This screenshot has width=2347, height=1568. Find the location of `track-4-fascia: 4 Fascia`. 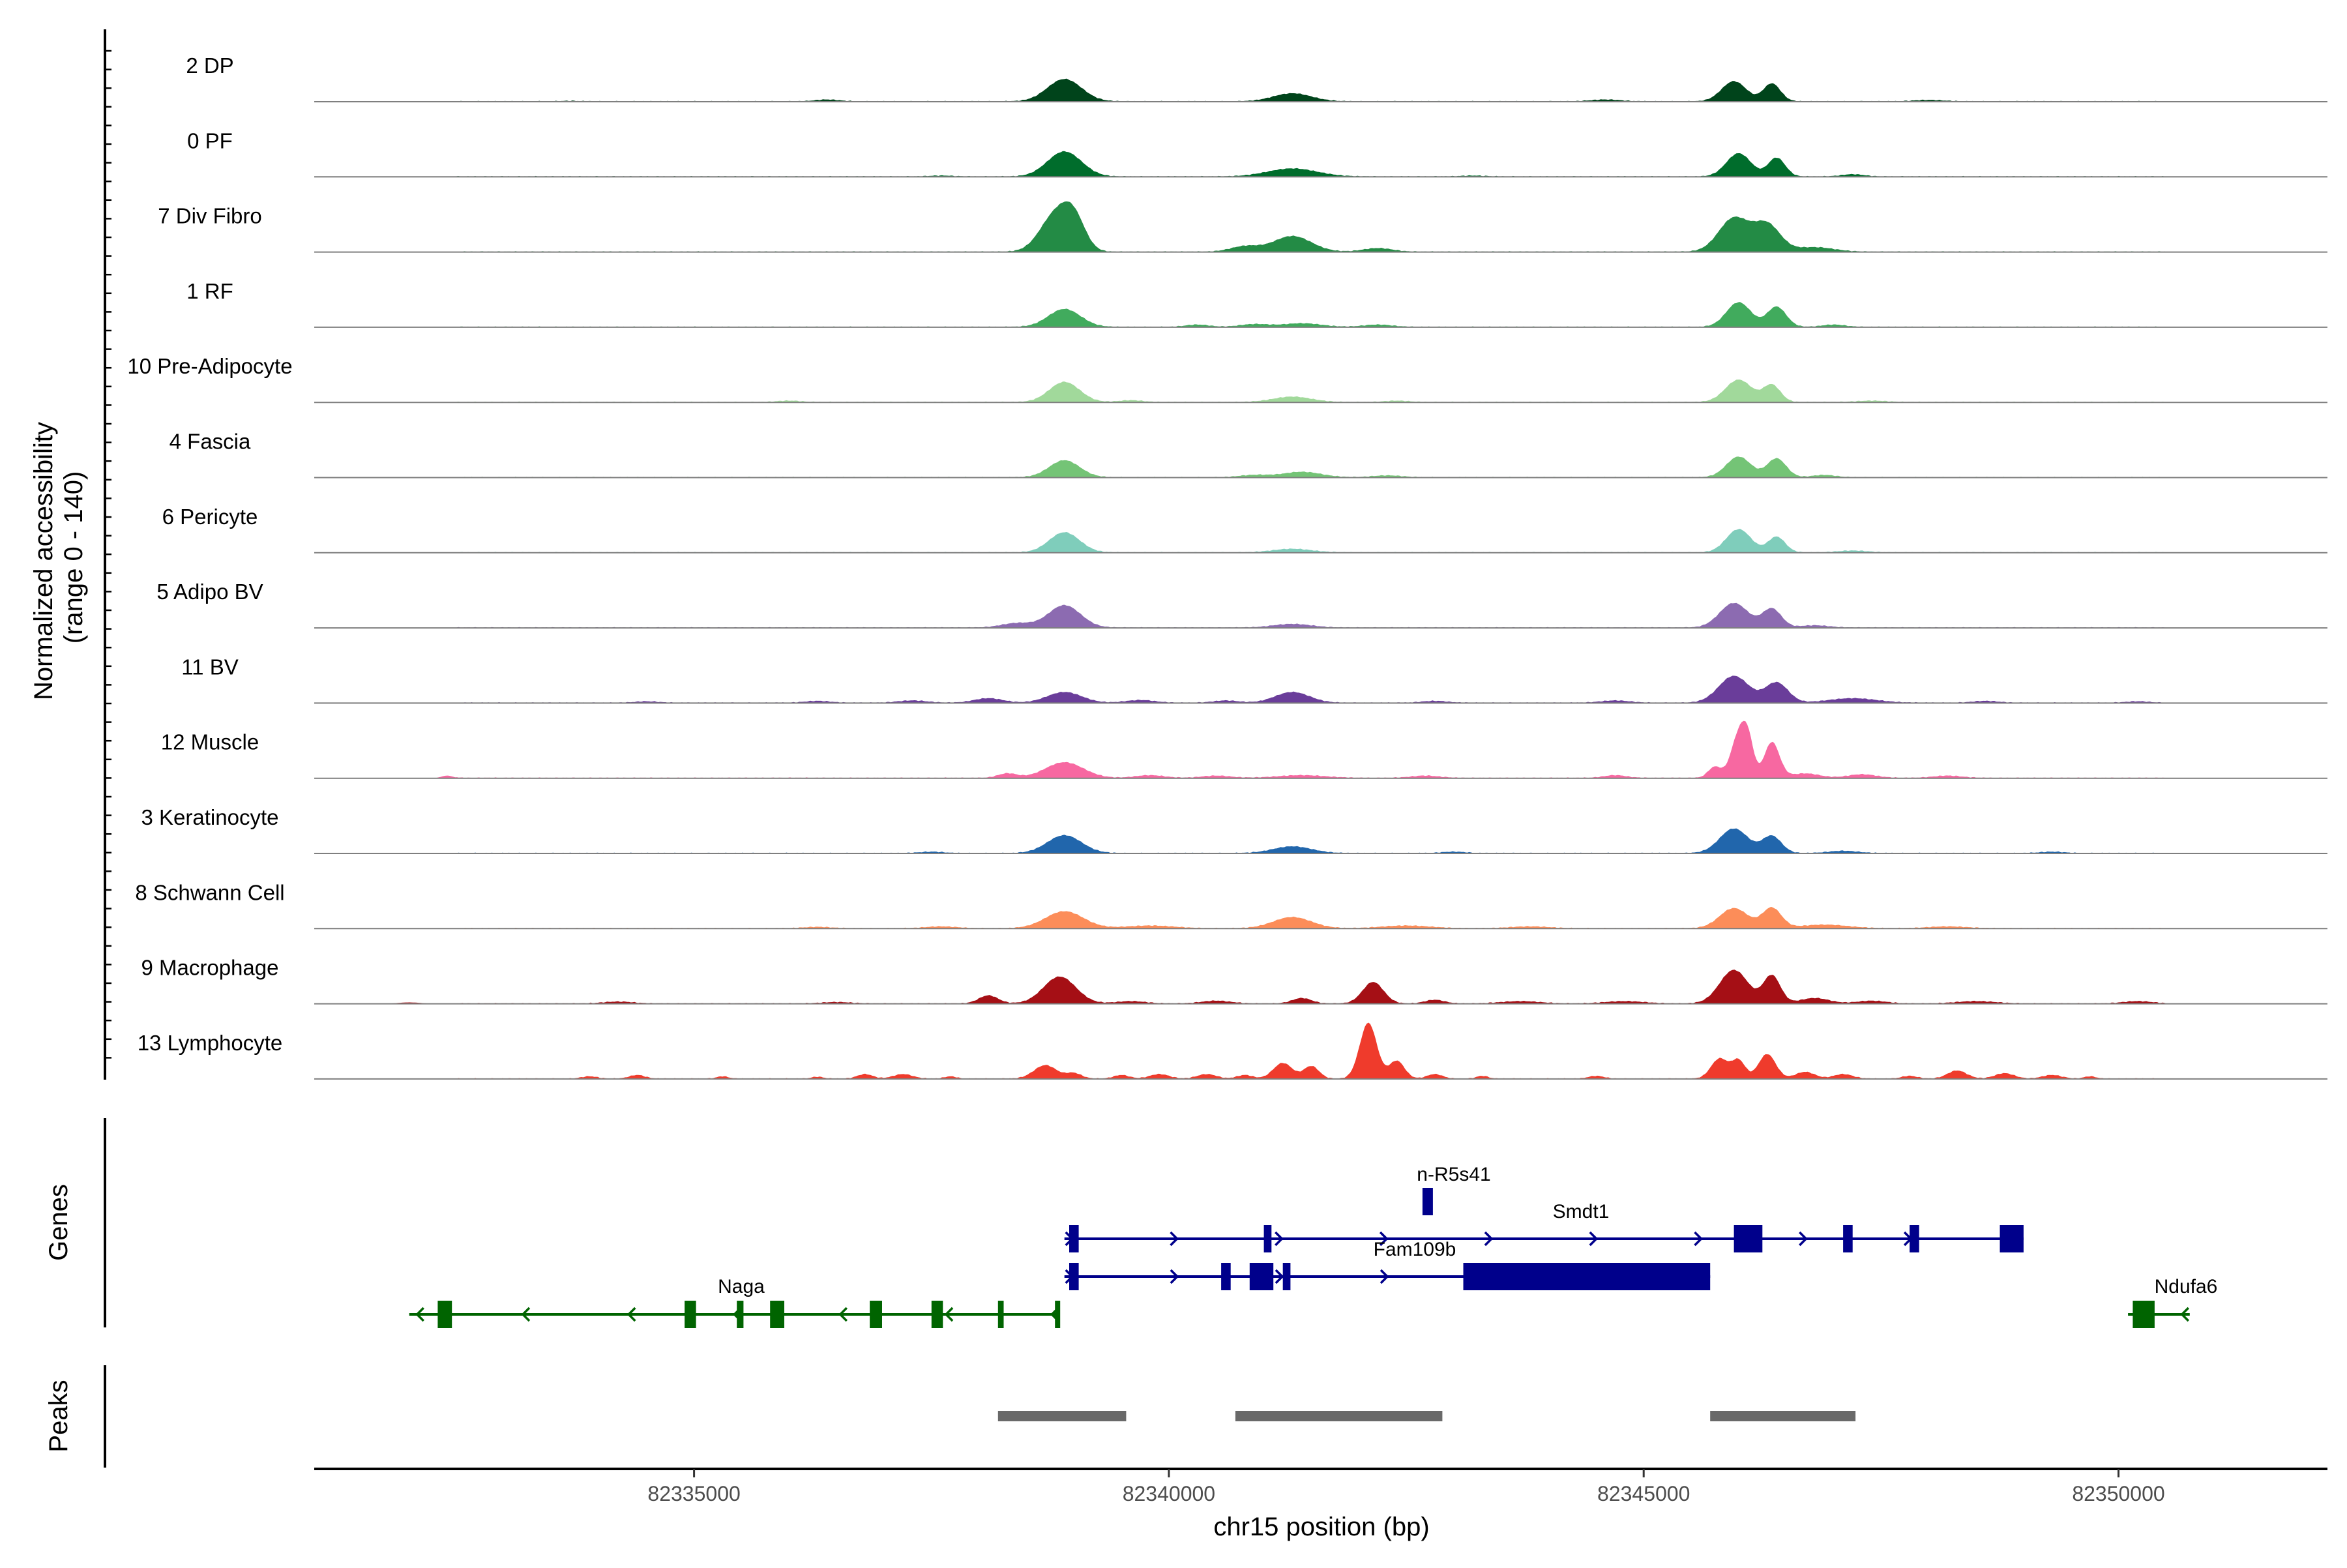

track-4-fascia: 4 Fascia is located at coordinates (1248, 455).